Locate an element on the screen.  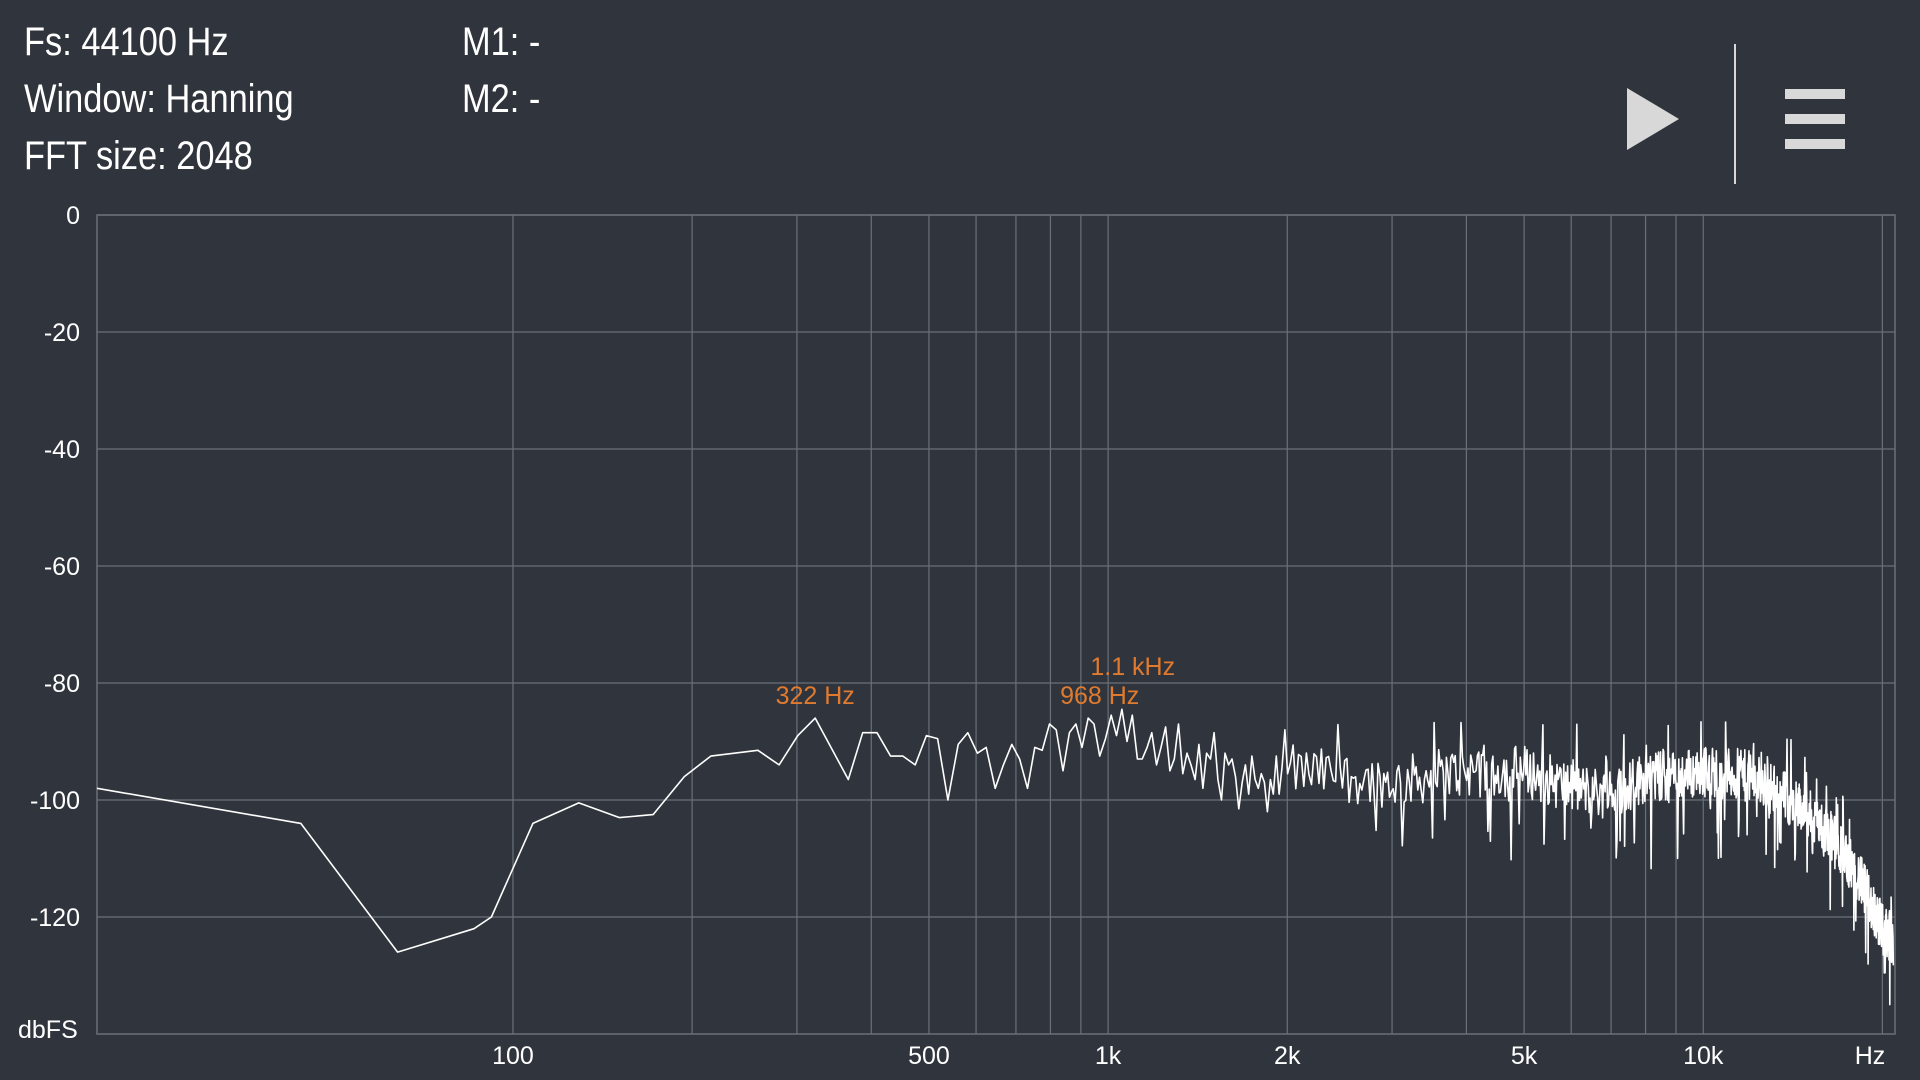
y-tick-label: 0 is located at coordinates (73, 216).